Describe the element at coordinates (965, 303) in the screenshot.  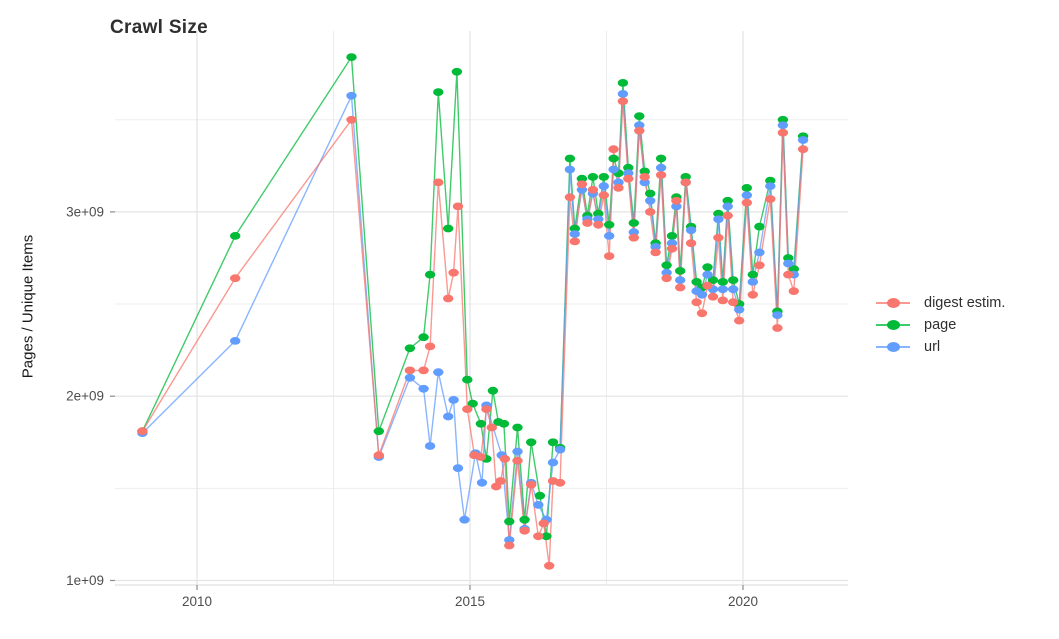
I see `legend-label-digest: digest estim.` at that location.